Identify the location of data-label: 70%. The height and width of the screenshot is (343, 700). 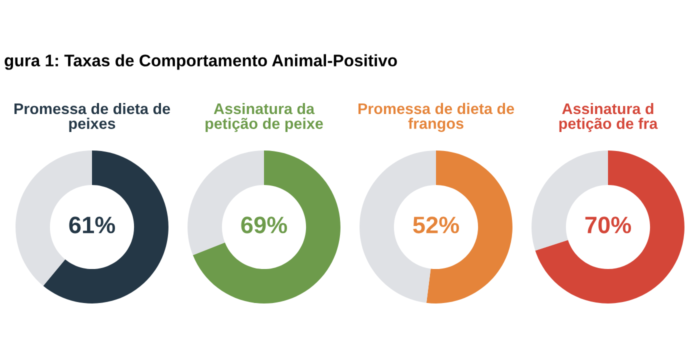
(608, 225).